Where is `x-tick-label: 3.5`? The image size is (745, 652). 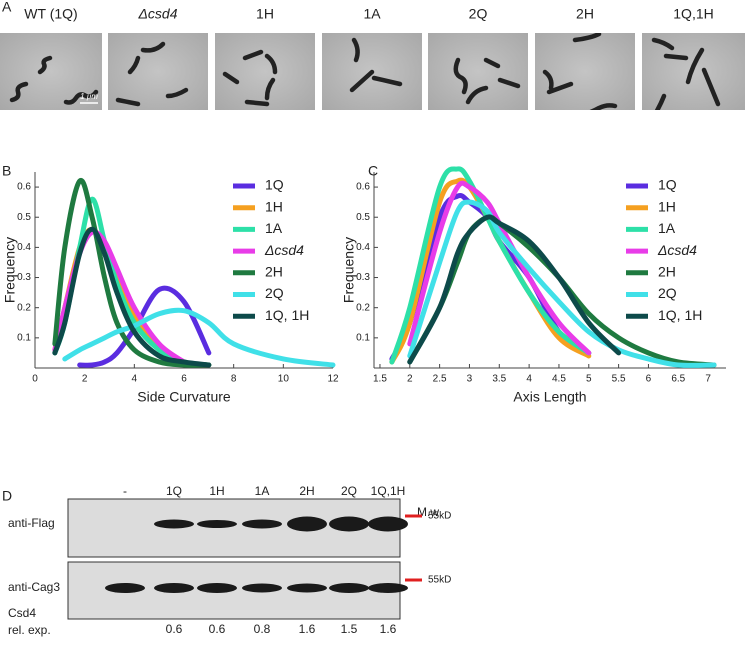 x-tick-label: 3.5 is located at coordinates (499, 379).